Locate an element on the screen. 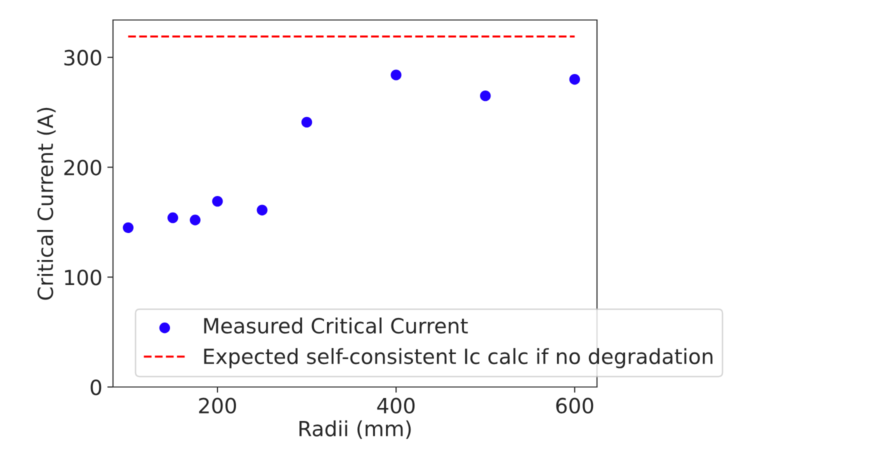 The image size is (892, 456). y-tick-label: 200 is located at coordinates (83, 168).